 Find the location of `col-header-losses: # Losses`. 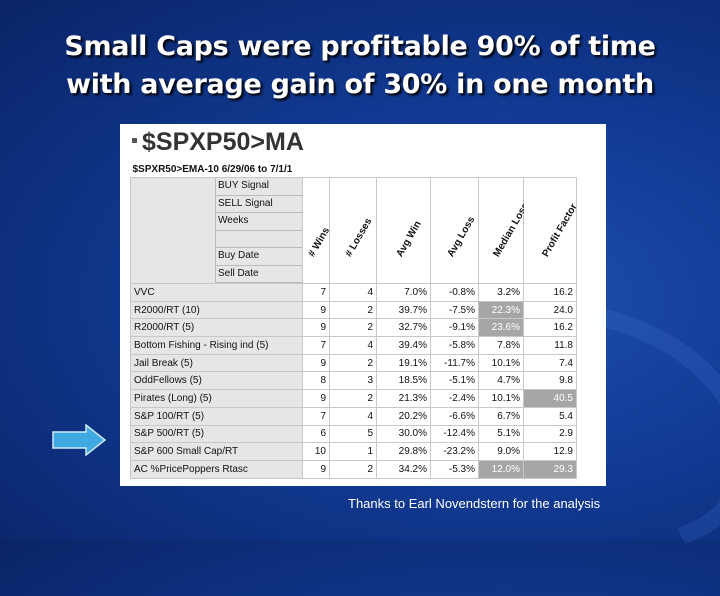

col-header-losses: # Losses is located at coordinates (353, 230).